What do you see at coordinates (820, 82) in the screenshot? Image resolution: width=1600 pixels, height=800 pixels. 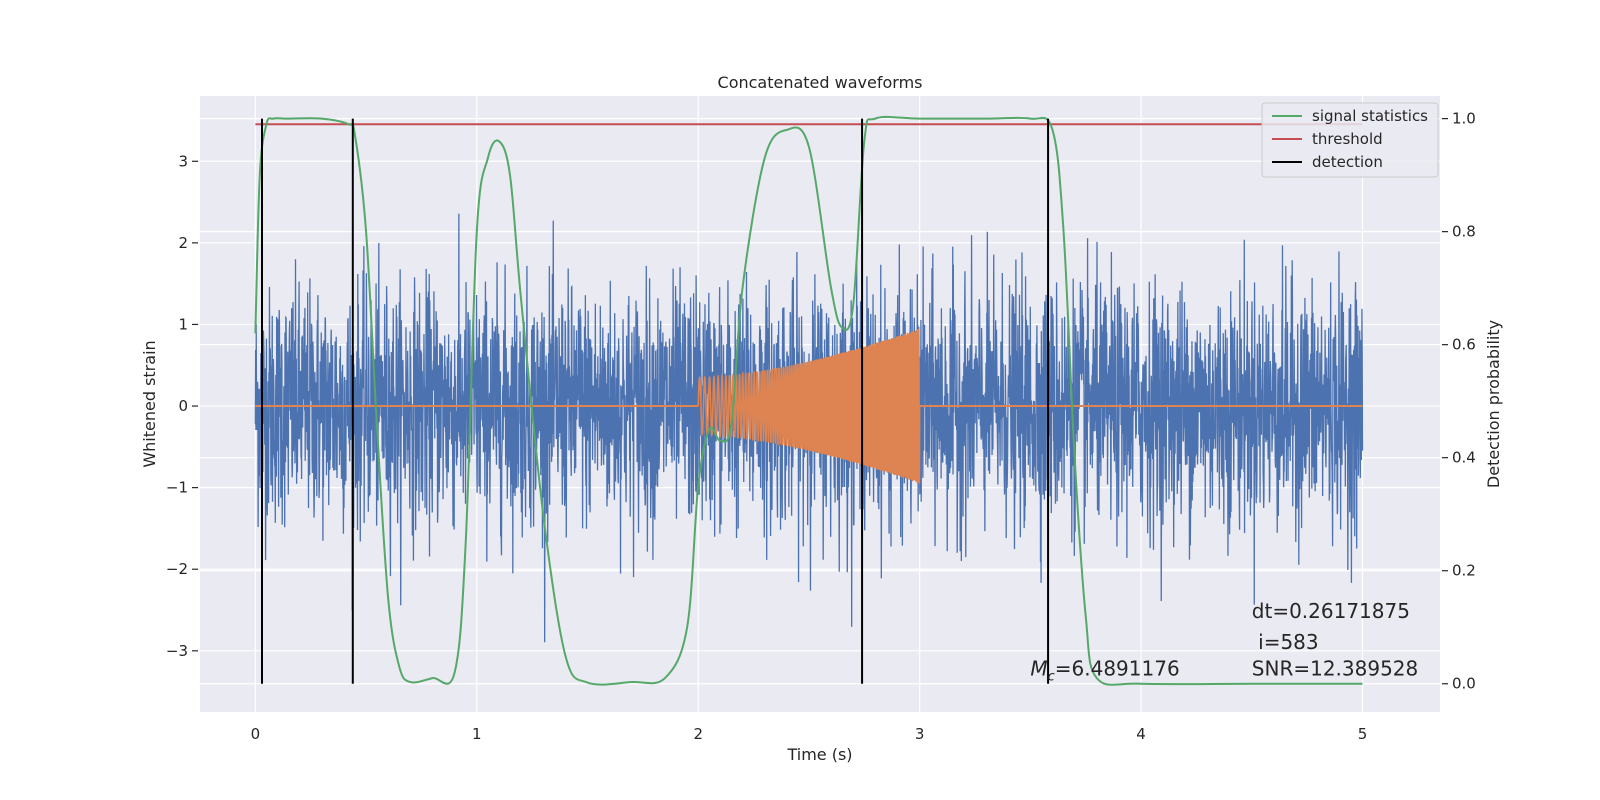 I see `chart-title: Concatenated waveforms` at bounding box center [820, 82].